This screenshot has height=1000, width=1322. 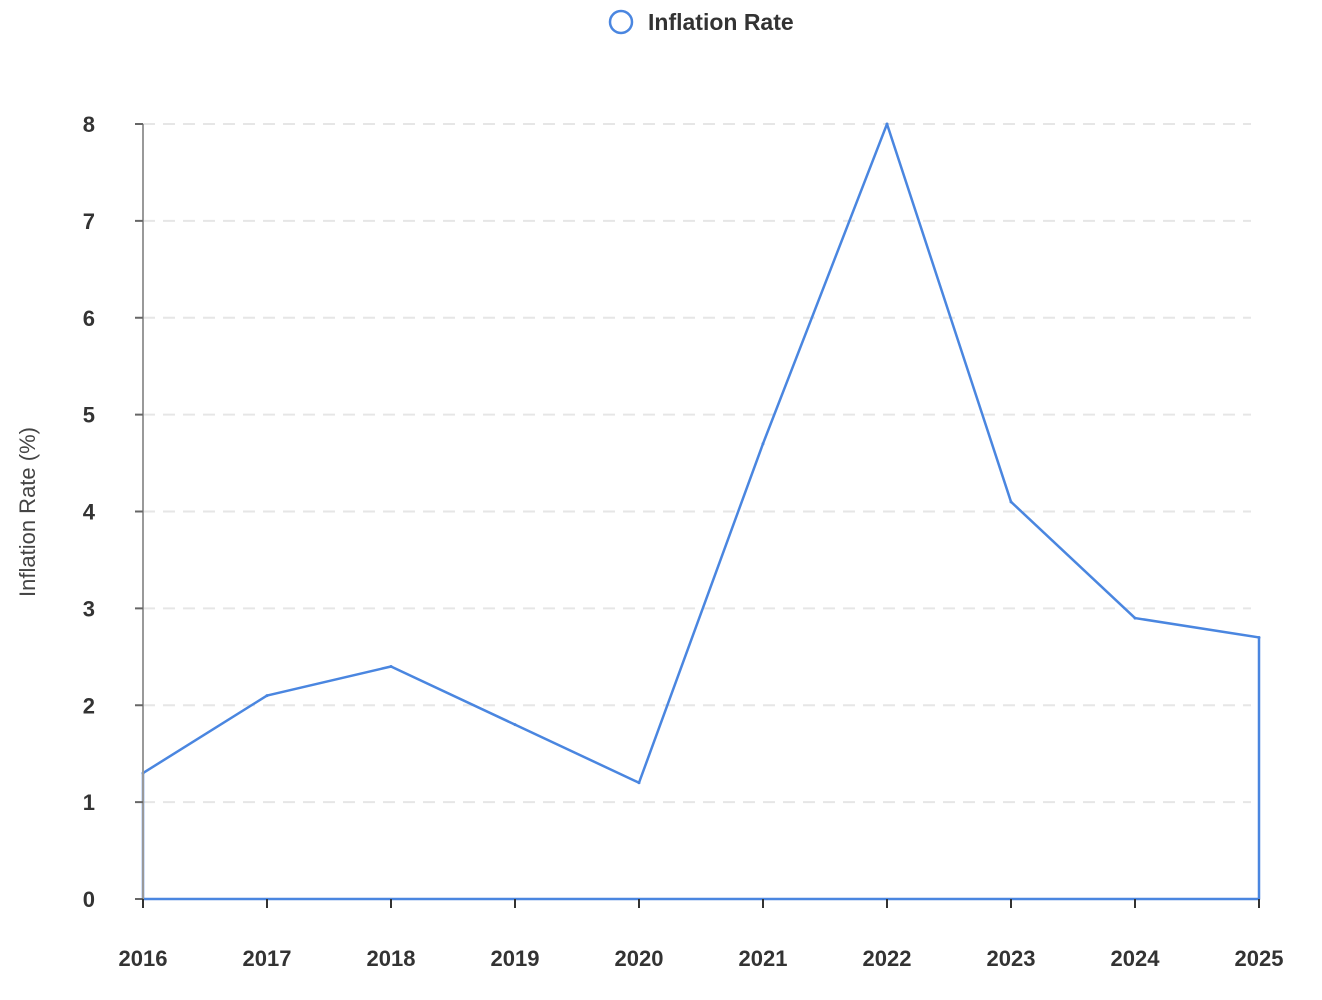 I want to click on x-tick-label: 2022, so click(x=887, y=958).